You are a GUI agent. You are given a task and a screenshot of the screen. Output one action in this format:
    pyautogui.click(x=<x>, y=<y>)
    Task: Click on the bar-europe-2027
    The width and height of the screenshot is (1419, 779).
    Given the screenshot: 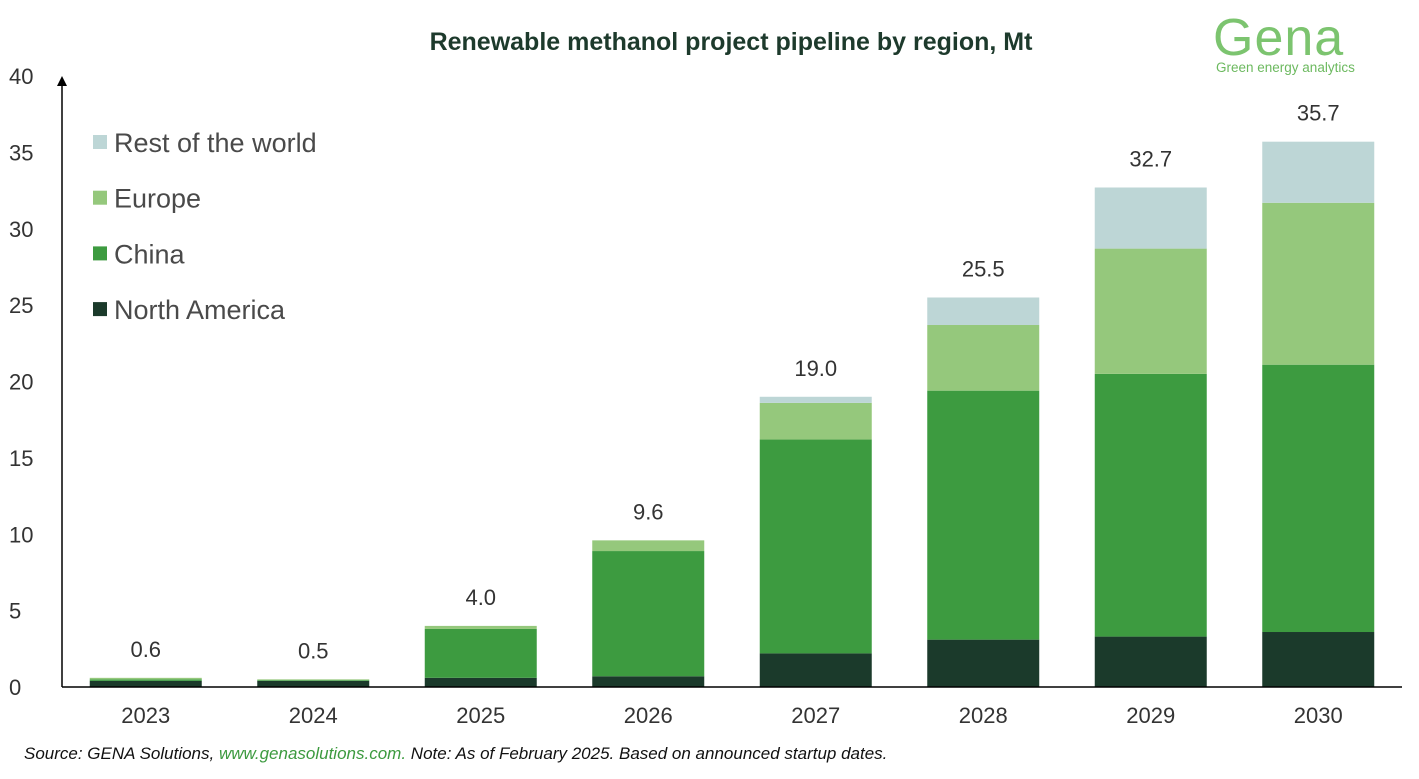 What is the action you would take?
    pyautogui.click(x=815, y=421)
    